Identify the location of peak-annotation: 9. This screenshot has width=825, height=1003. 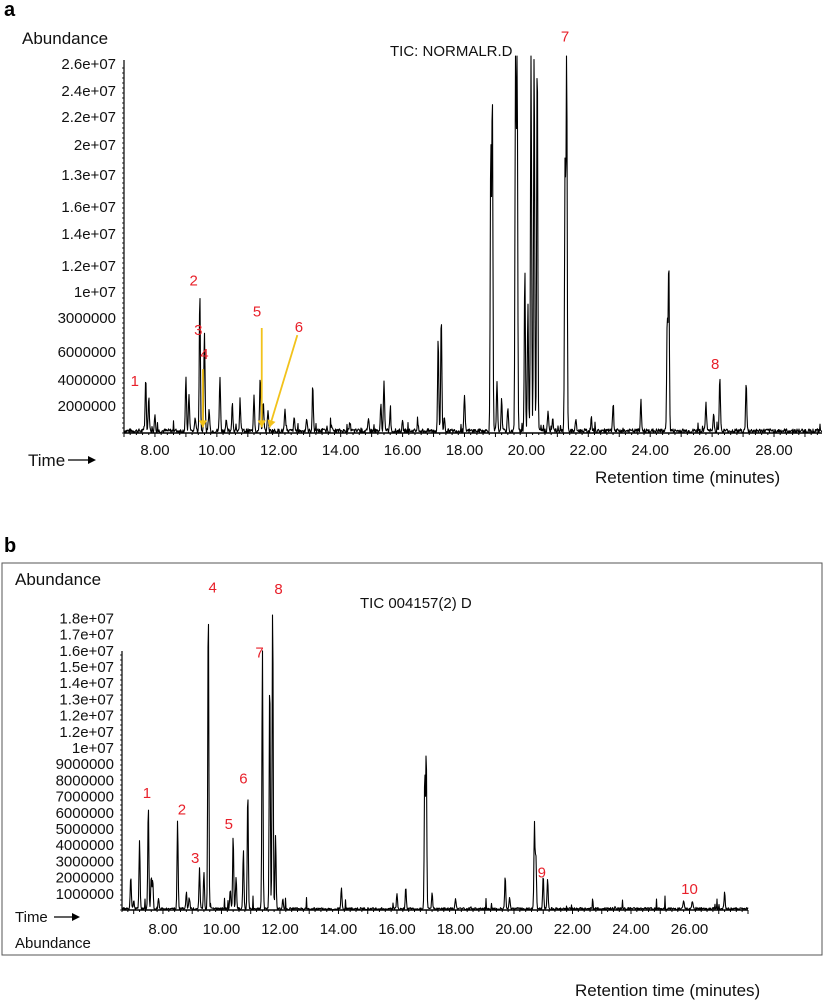
(542, 873).